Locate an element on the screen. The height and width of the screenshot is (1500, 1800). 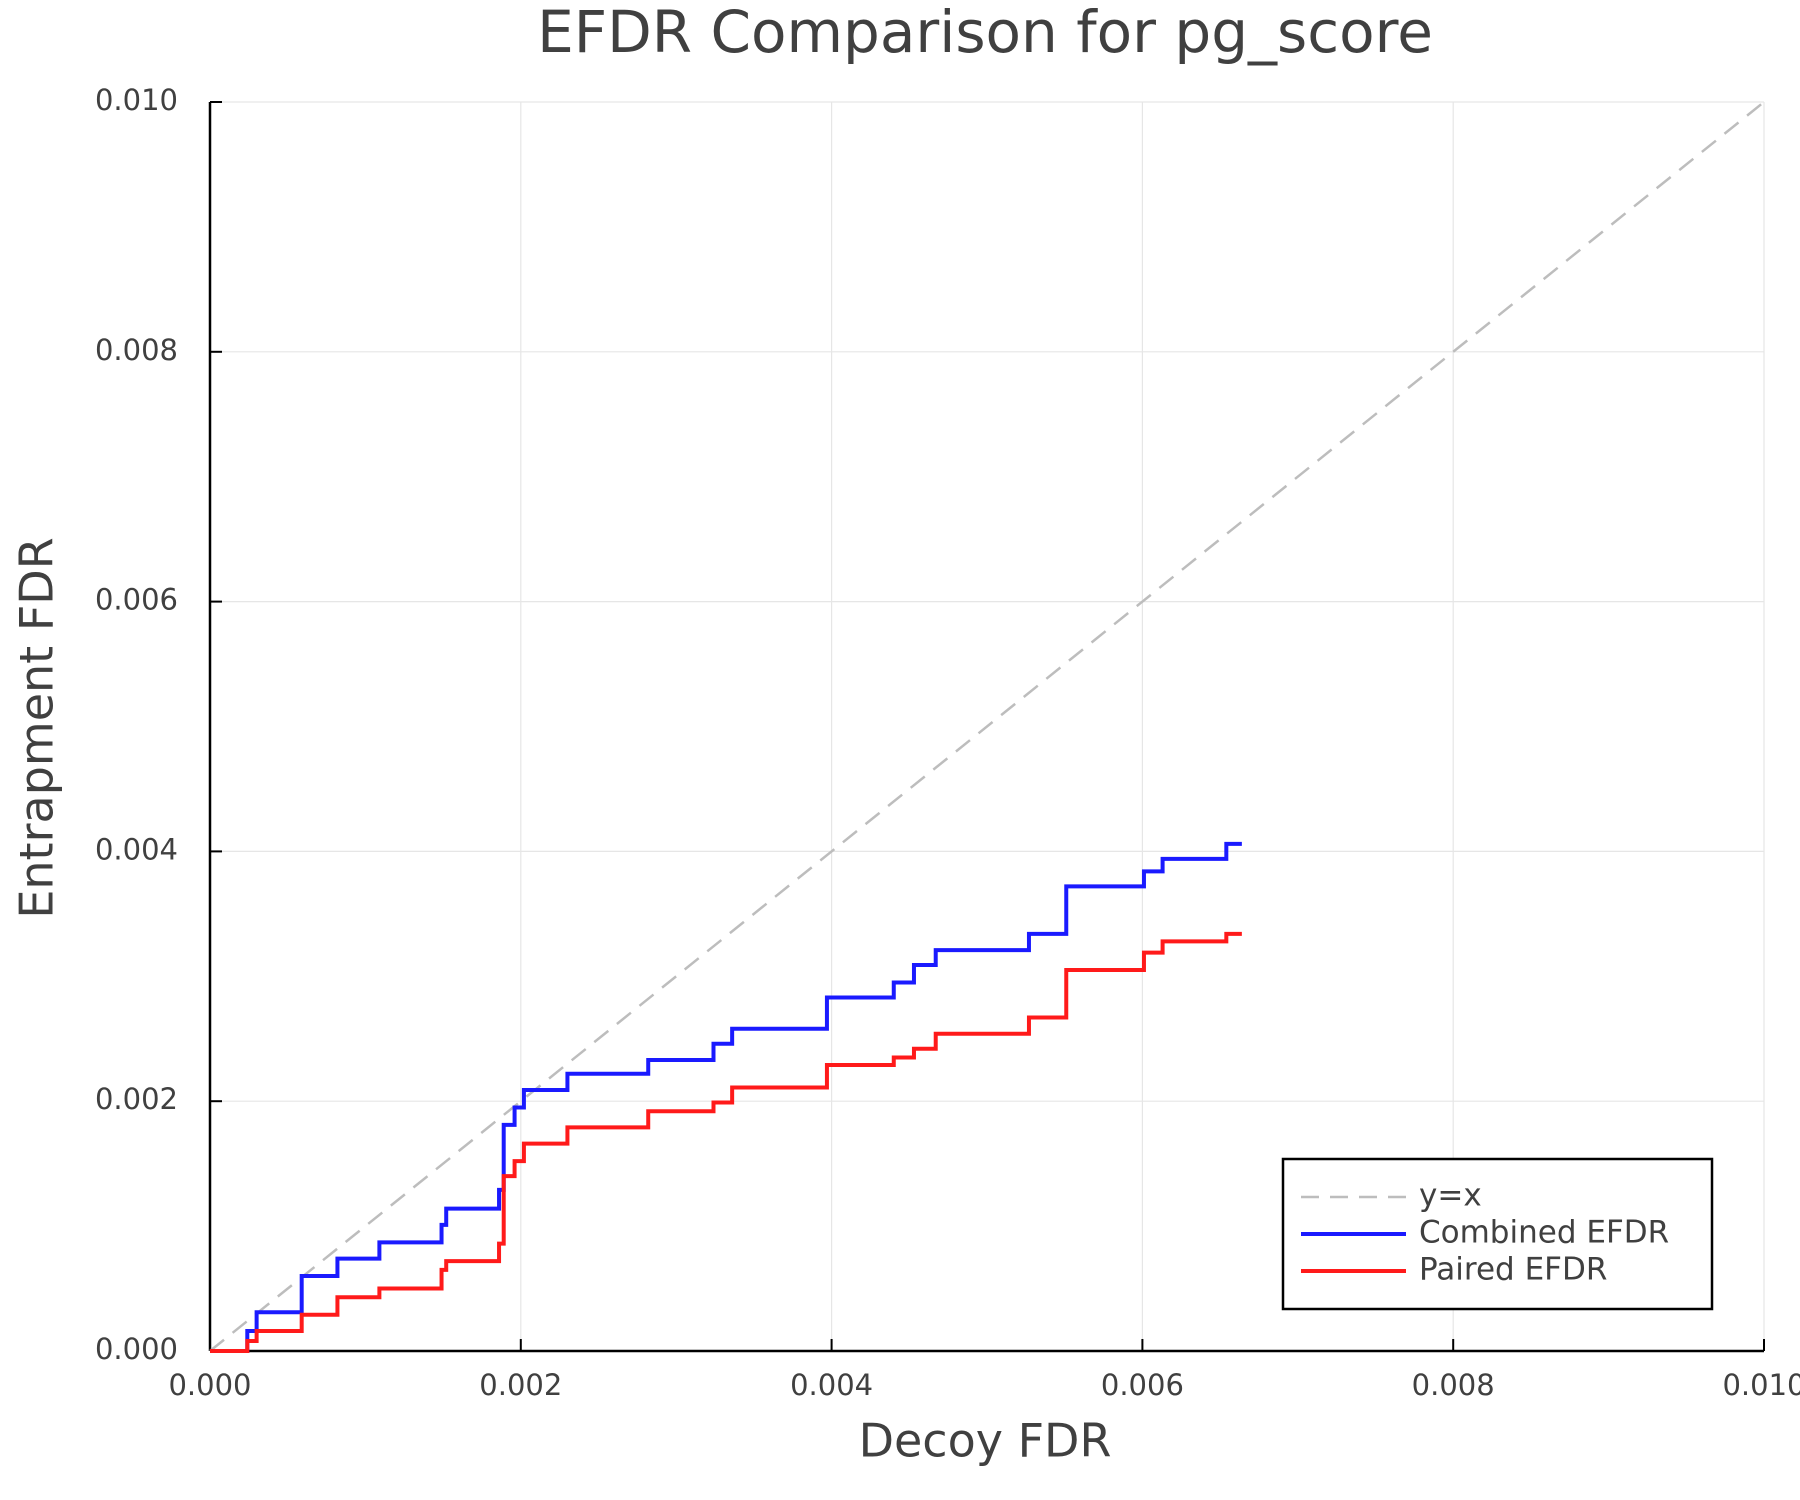
x-tick-label: 0.008 is located at coordinates (1453, 1385).